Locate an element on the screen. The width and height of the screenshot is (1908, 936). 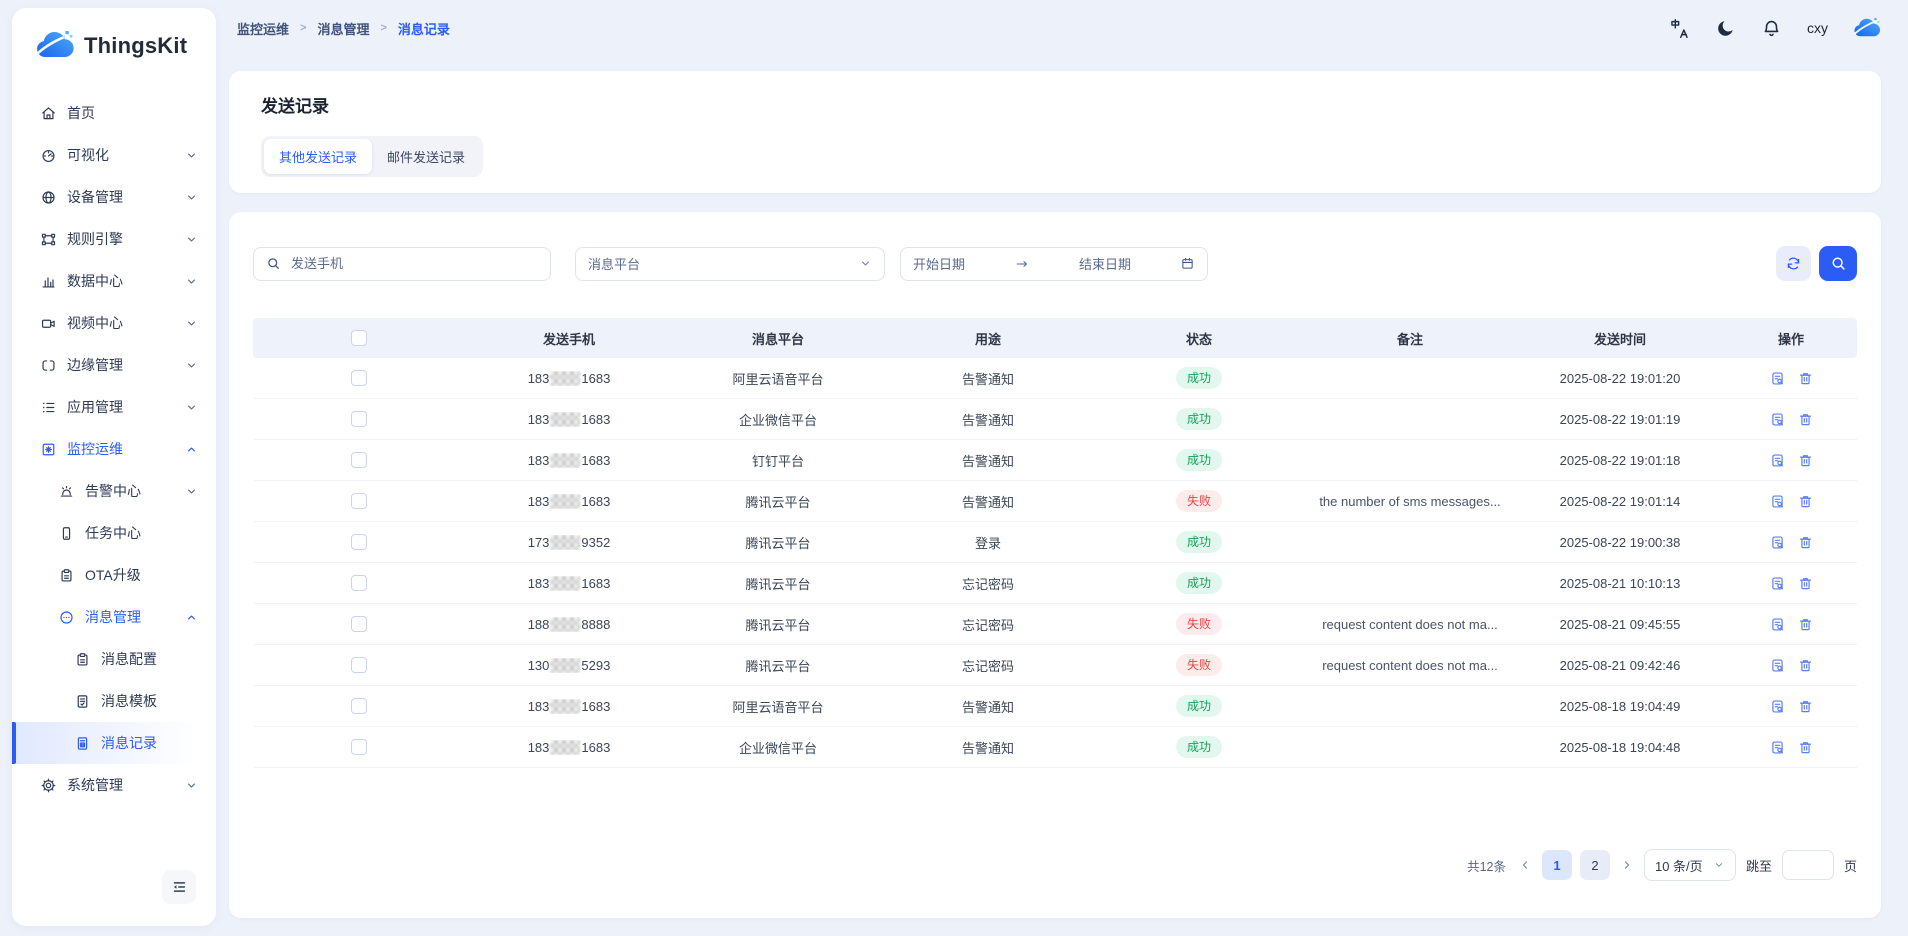
app-icon is located at coordinates (48, 407).